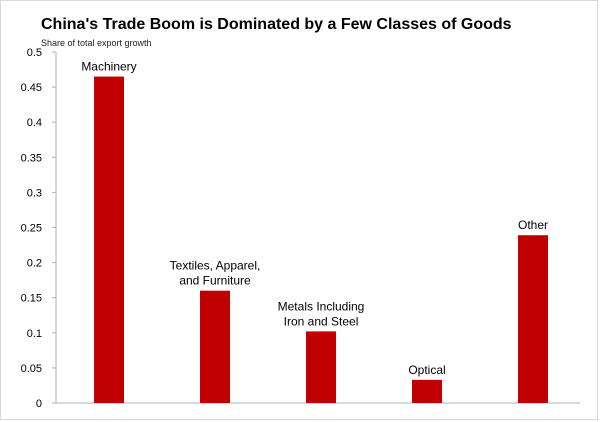 The width and height of the screenshot is (600, 422). Describe the element at coordinates (34, 334) in the screenshot. I see `y-tick-label: 0.1` at that location.